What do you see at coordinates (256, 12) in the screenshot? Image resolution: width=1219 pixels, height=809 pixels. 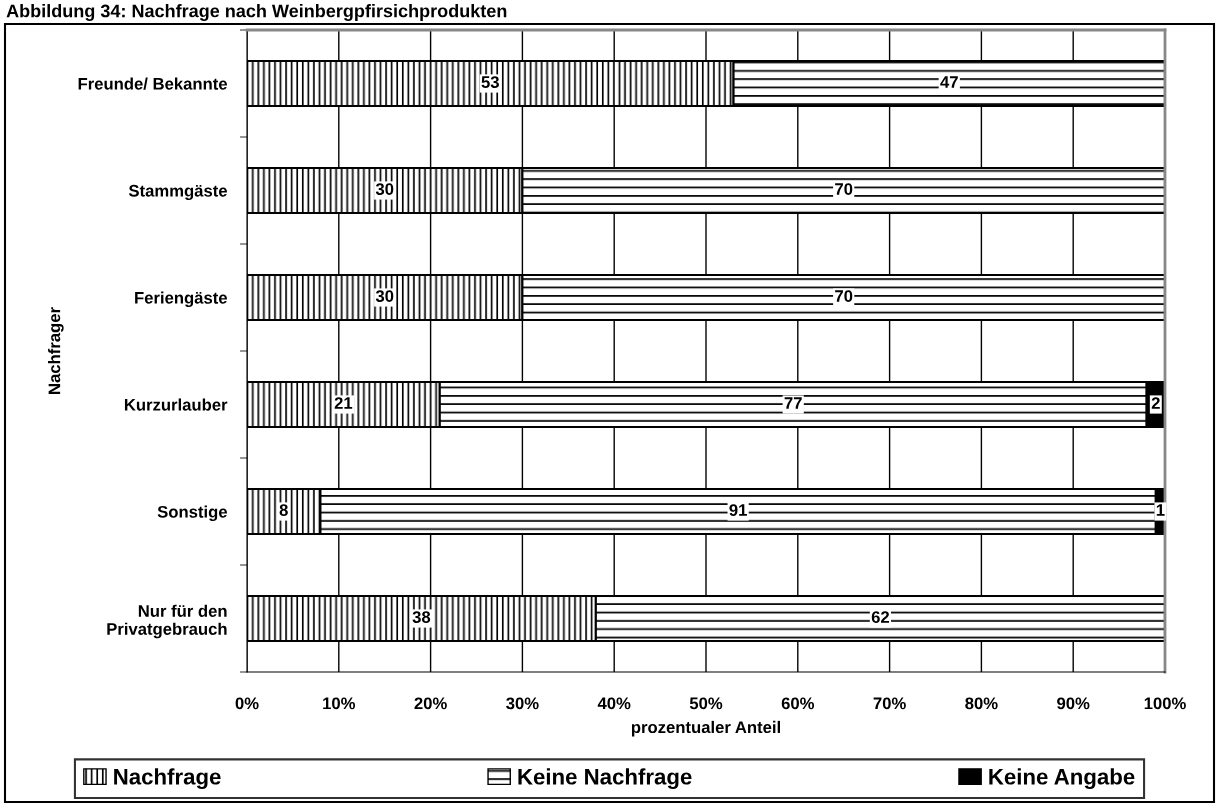 I see `chart-title: Abbildung 34: Nachfrage nach Weinbergpfirsichprodukten` at bounding box center [256, 12].